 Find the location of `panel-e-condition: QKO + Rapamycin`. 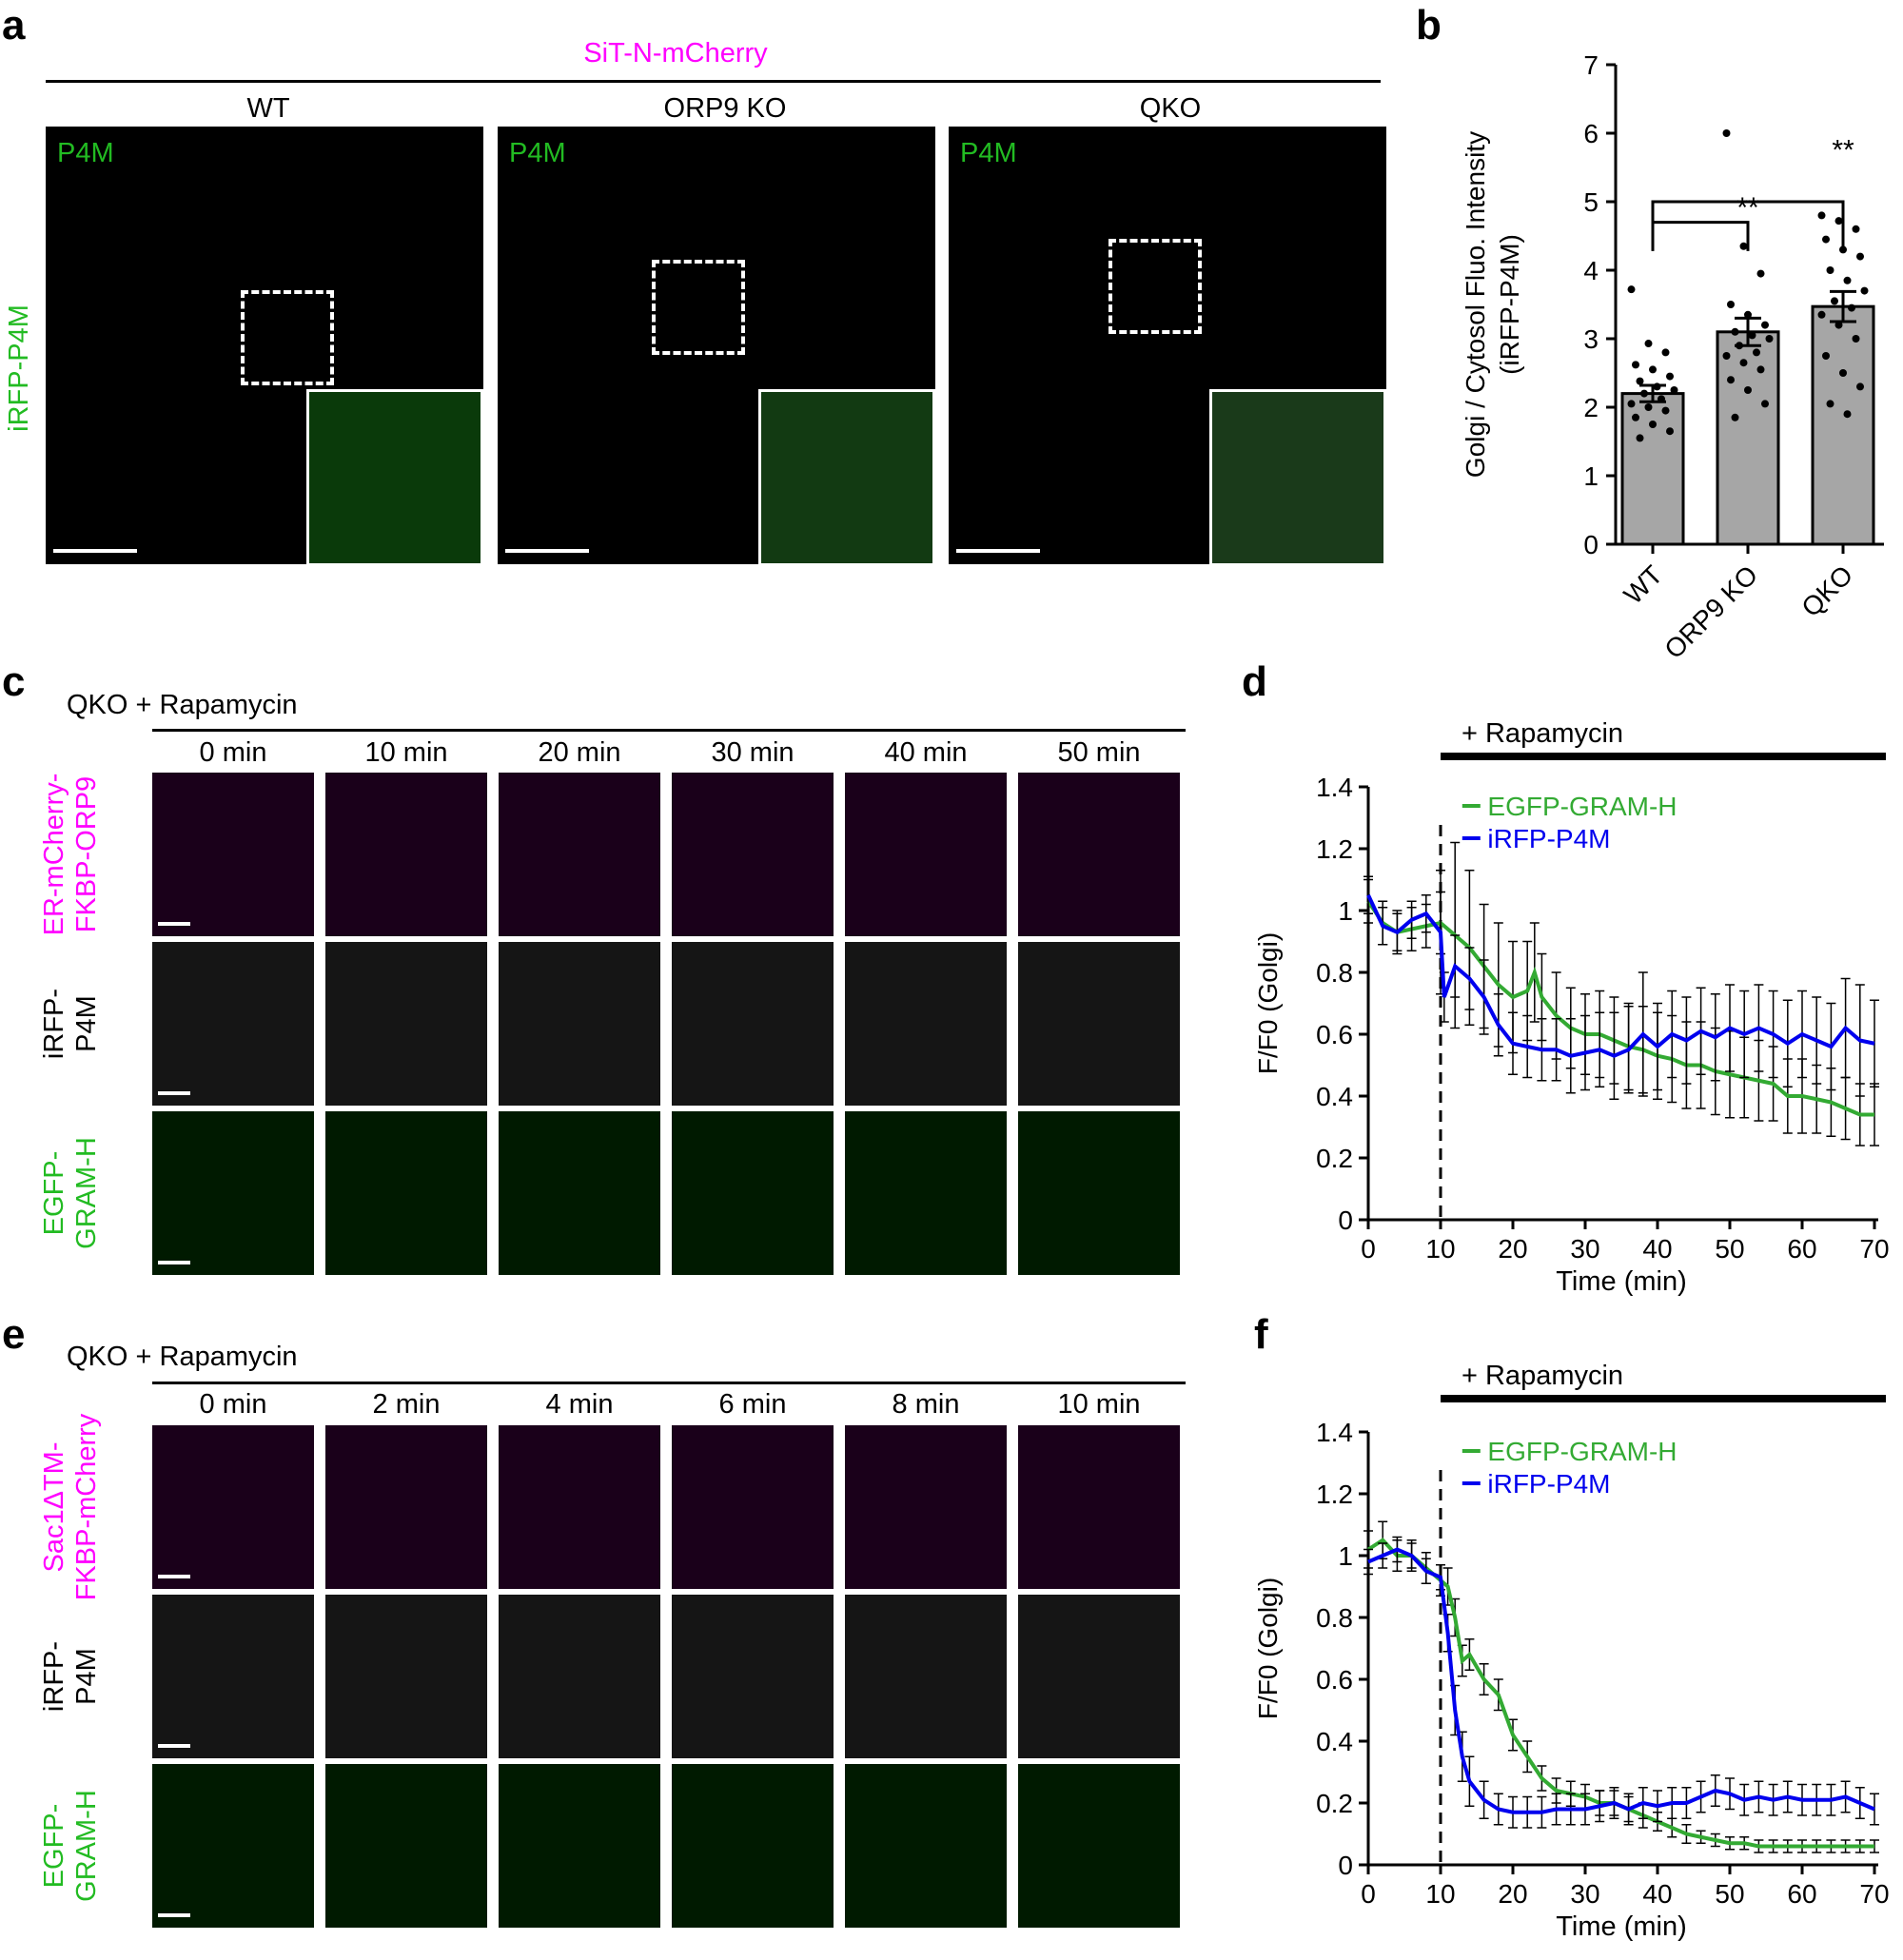

panel-e-condition: QKO + Rapamycin is located at coordinates (183, 1357).